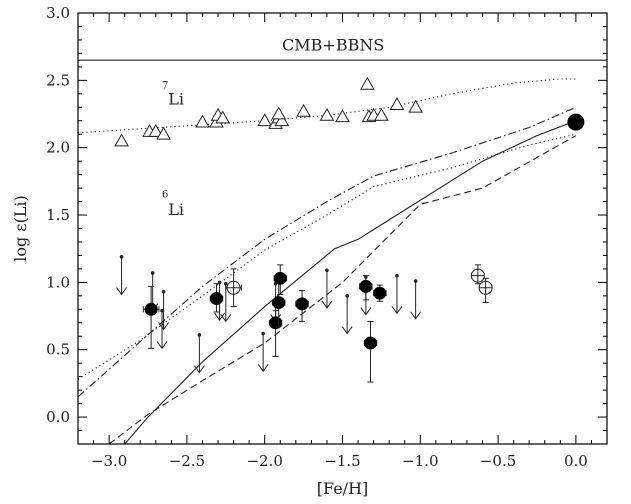  What do you see at coordinates (165, 85) in the screenshot?
I see `li7-mass-number: 7` at bounding box center [165, 85].